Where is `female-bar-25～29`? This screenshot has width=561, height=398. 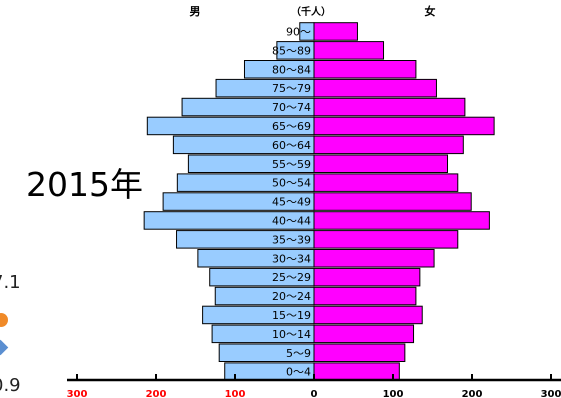
female-bar-25～29 is located at coordinates (367, 277).